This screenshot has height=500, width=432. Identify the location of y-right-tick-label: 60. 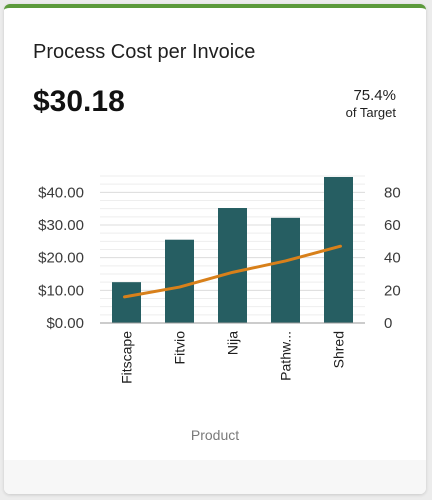
(392, 225).